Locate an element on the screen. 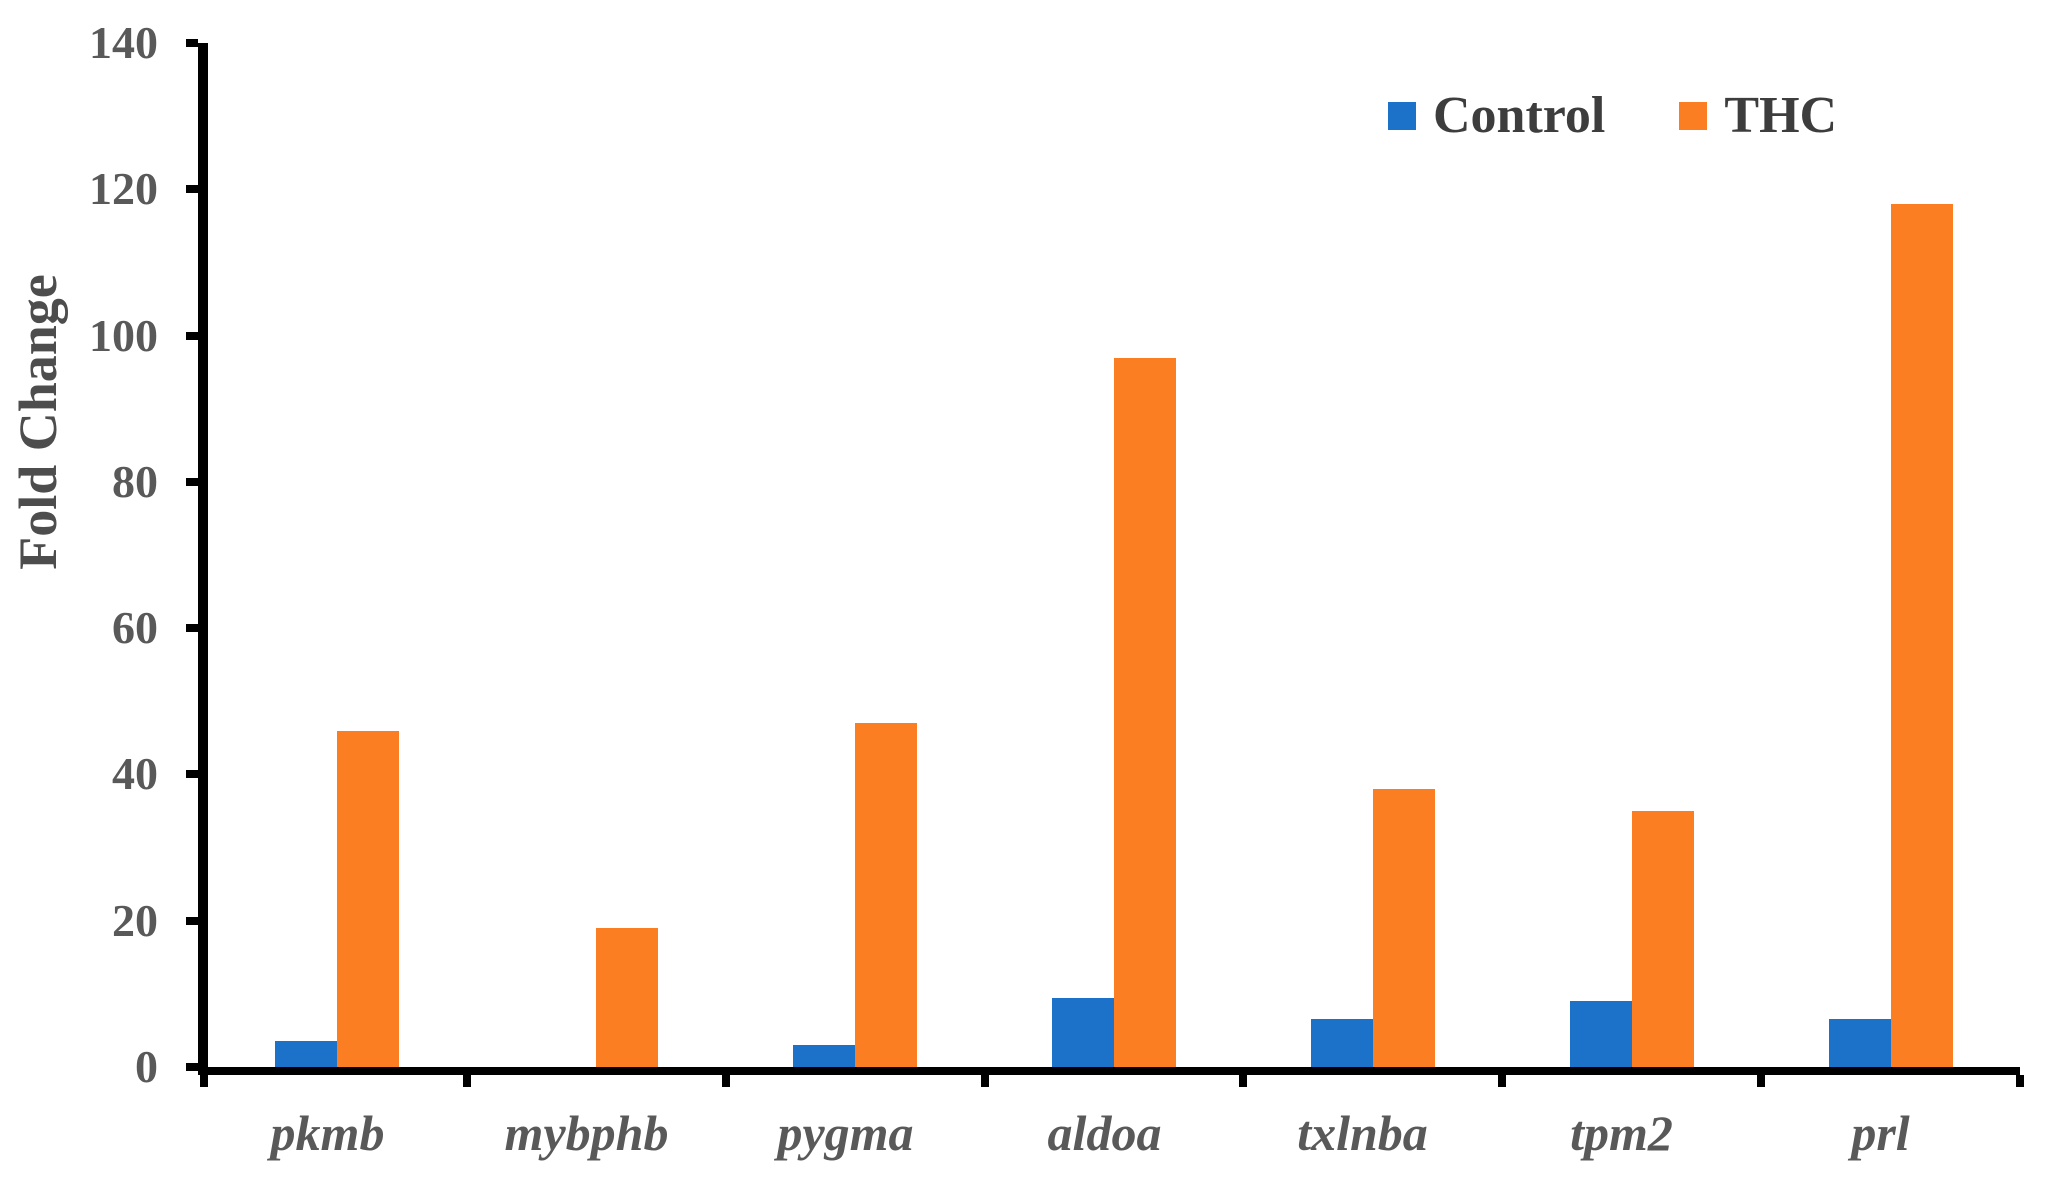 This screenshot has width=2059, height=1190. bar-control-prl is located at coordinates (1860, 1043).